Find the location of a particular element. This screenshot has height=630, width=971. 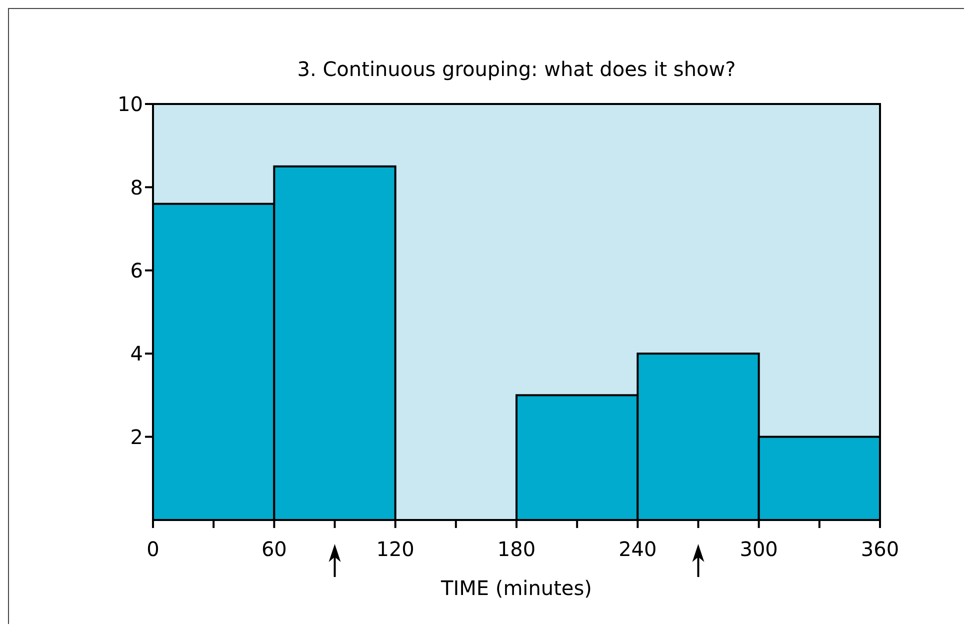

y-tick-label: 8 is located at coordinates (136, 187).